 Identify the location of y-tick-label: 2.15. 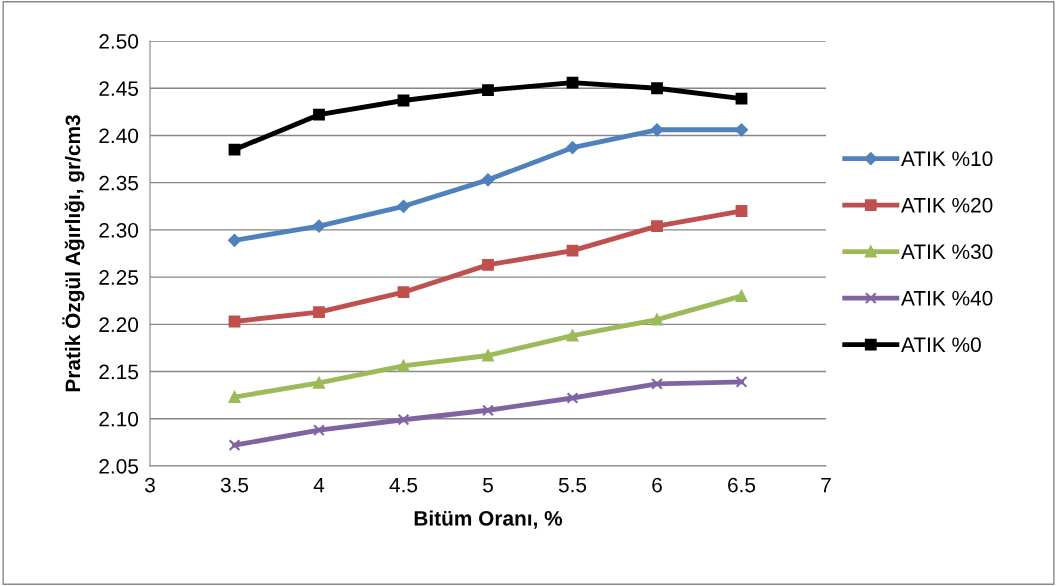
(119, 372).